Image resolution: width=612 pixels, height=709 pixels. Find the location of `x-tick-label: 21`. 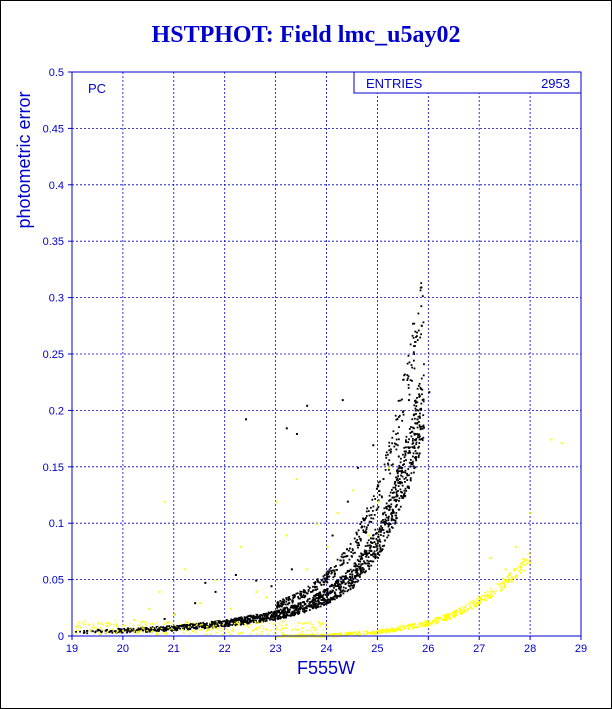

x-tick-label: 21 is located at coordinates (174, 649).